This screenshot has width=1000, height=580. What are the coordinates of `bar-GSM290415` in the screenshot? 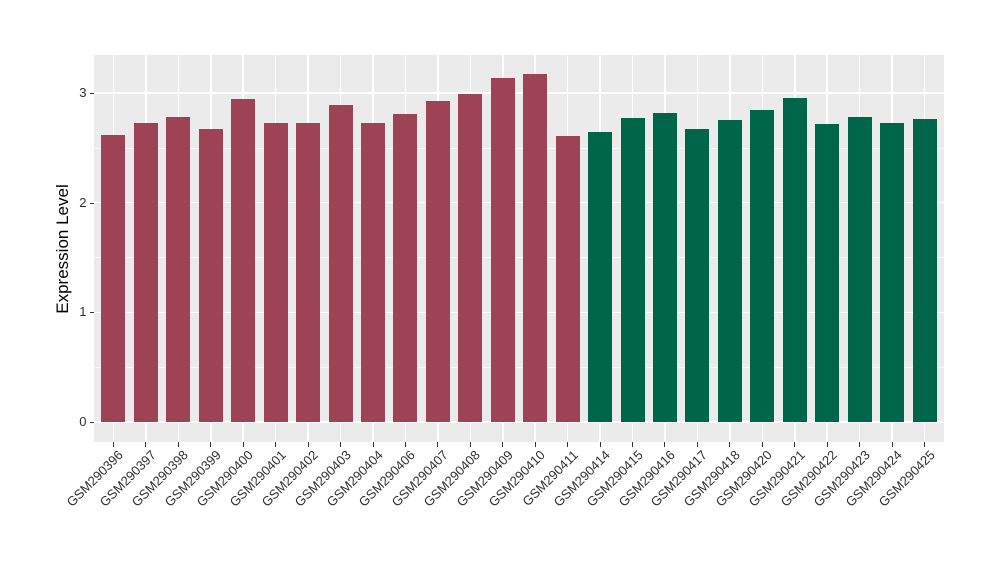 It's located at (632, 270).